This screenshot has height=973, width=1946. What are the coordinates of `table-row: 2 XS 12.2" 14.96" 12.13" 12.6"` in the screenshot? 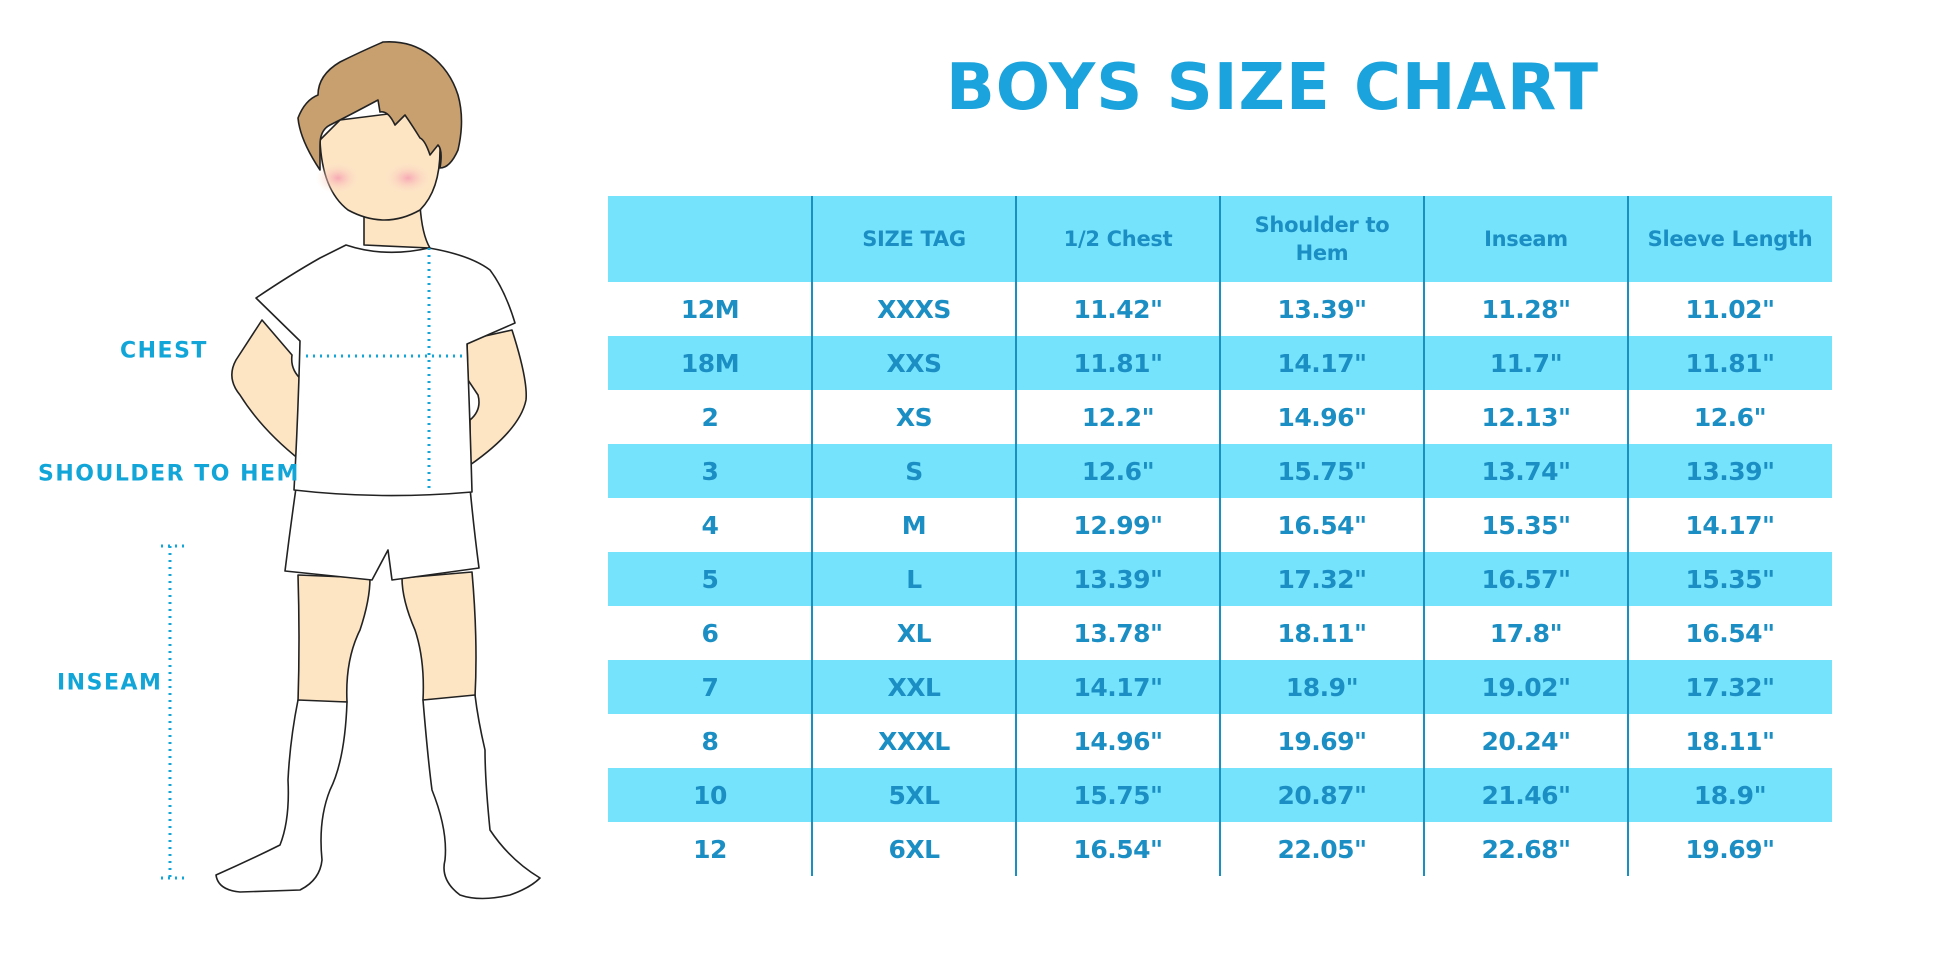 It's located at (1220, 417).